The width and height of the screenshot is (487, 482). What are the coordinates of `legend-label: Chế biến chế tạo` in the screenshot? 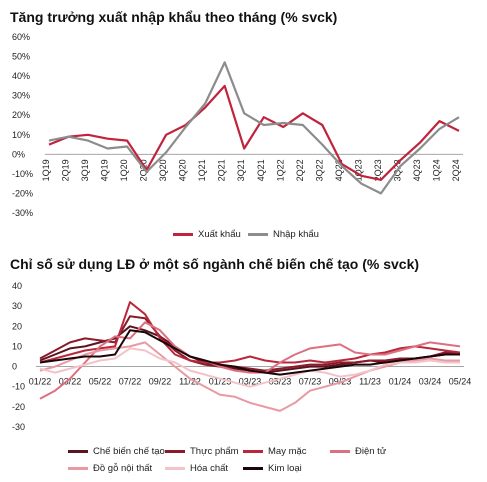 It's located at (129, 451).